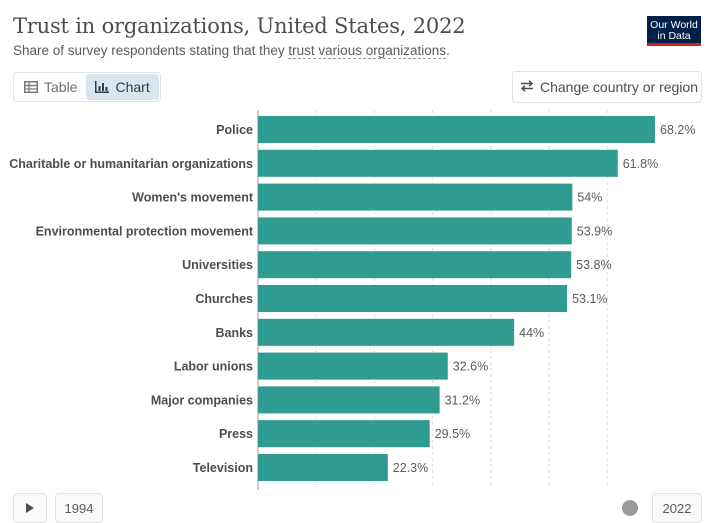 This screenshot has height=523, width=720. I want to click on play-icon, so click(30, 508).